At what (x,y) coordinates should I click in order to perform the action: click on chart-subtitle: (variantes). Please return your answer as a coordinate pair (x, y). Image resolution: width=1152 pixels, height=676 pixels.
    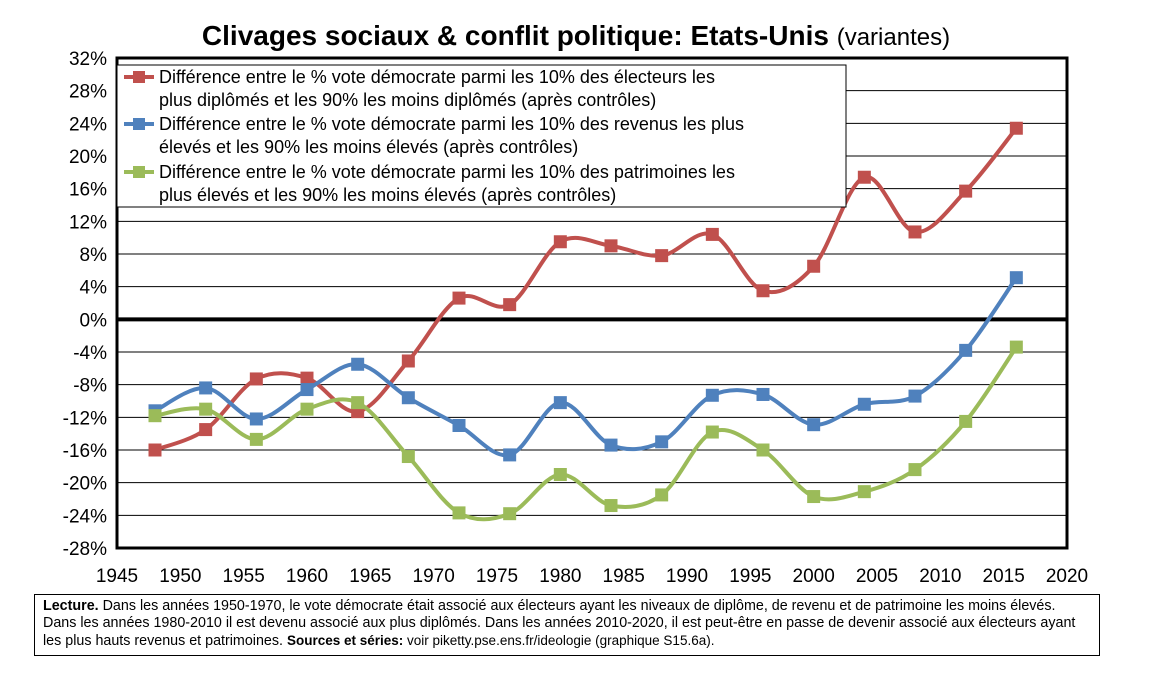
    Looking at the image, I should click on (893, 37).